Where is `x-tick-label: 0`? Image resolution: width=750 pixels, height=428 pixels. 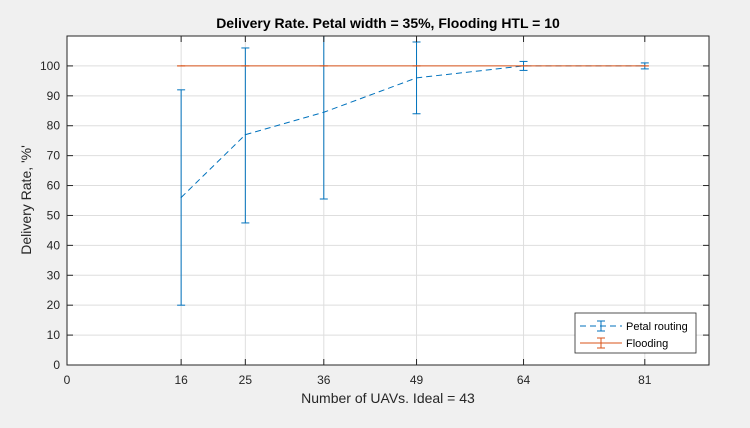
x-tick-label: 0 is located at coordinates (67, 380).